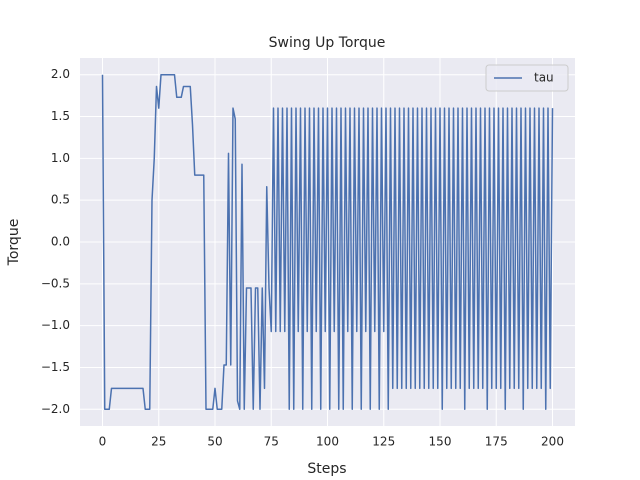 The image size is (640, 480). I want to click on x-tick-label: 125, so click(383, 442).